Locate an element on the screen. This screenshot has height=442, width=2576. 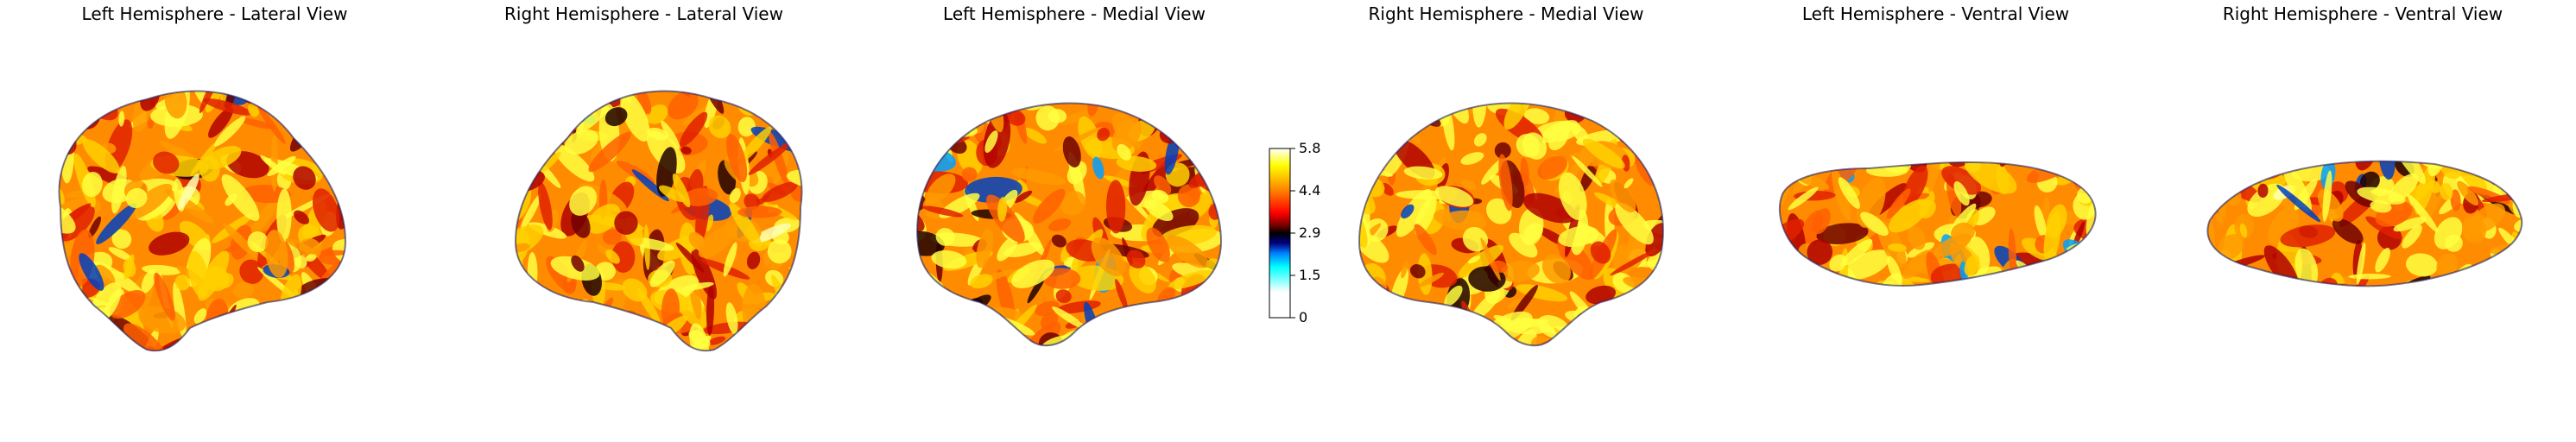
colorbar-tick-label: 5.8 is located at coordinates (1310, 148).